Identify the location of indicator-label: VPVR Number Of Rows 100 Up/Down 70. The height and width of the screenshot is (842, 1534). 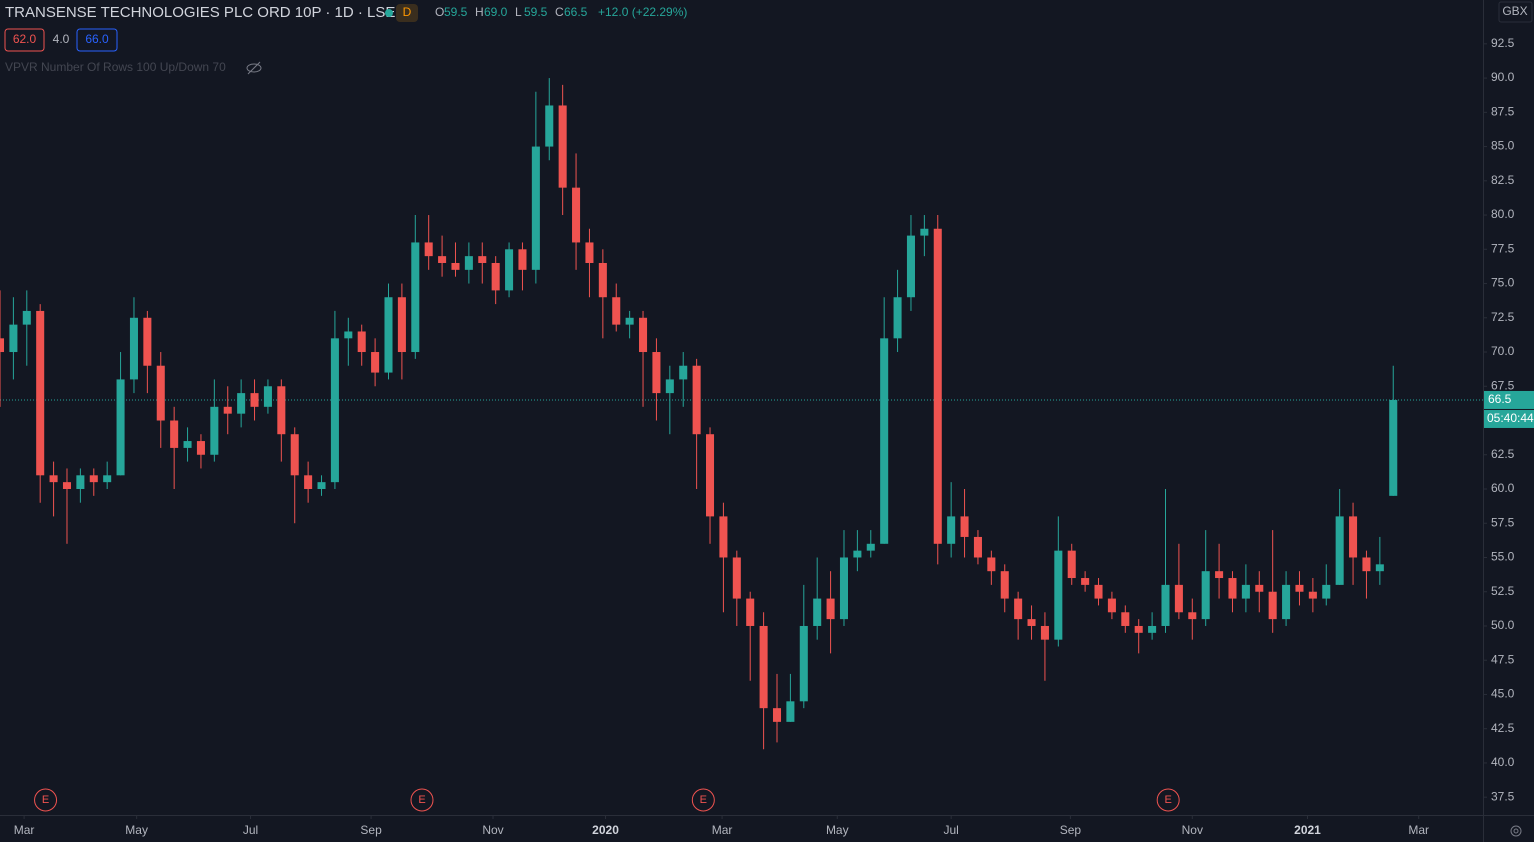
(115, 67).